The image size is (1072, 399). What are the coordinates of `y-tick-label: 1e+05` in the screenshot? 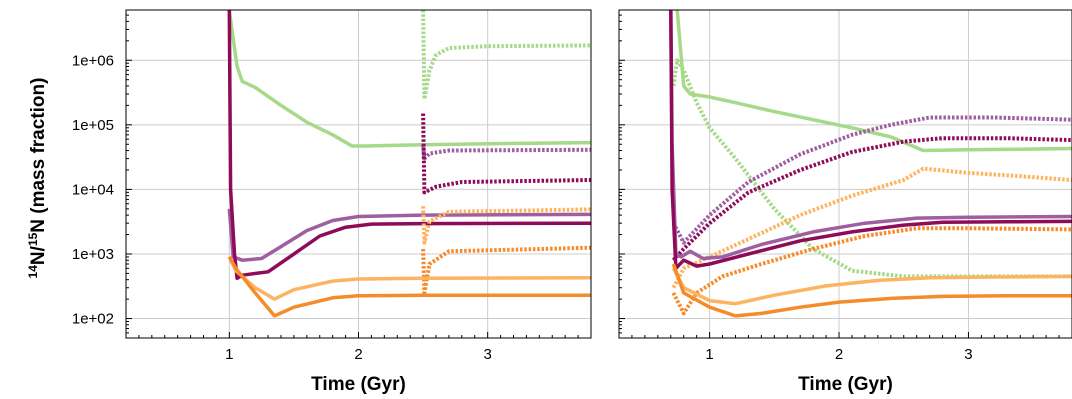 It's located at (93, 125).